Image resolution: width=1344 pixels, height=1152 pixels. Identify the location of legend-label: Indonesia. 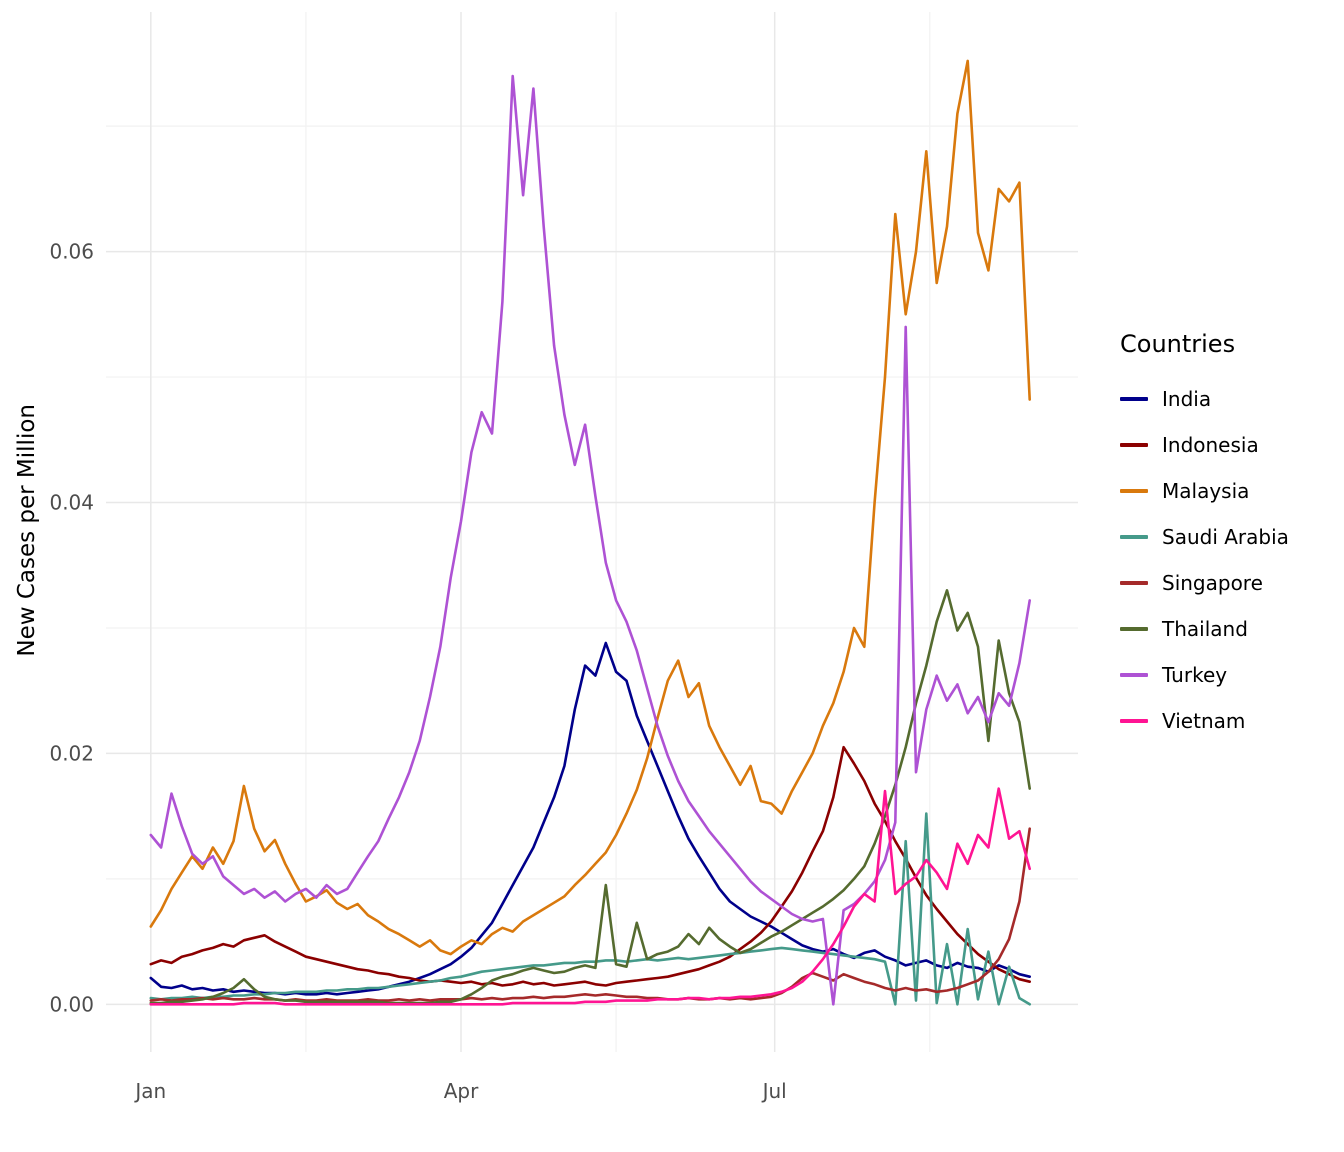
(1210, 445).